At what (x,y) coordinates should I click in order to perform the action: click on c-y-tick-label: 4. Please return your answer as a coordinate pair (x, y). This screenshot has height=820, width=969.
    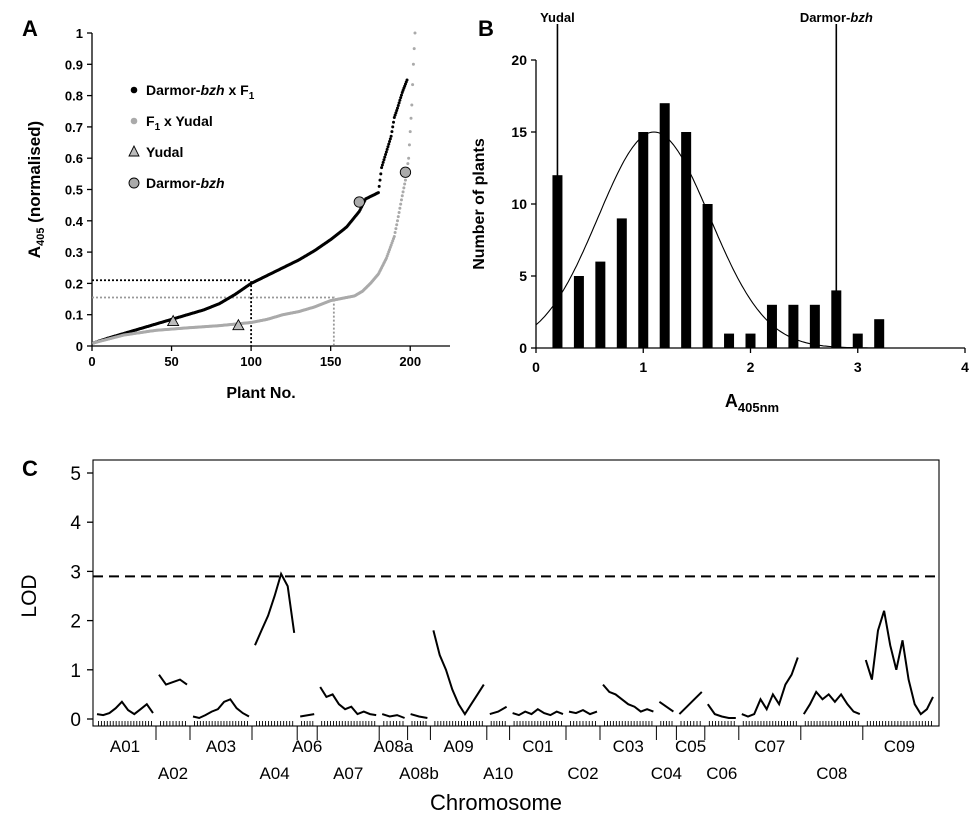
    Looking at the image, I should click on (75, 523).